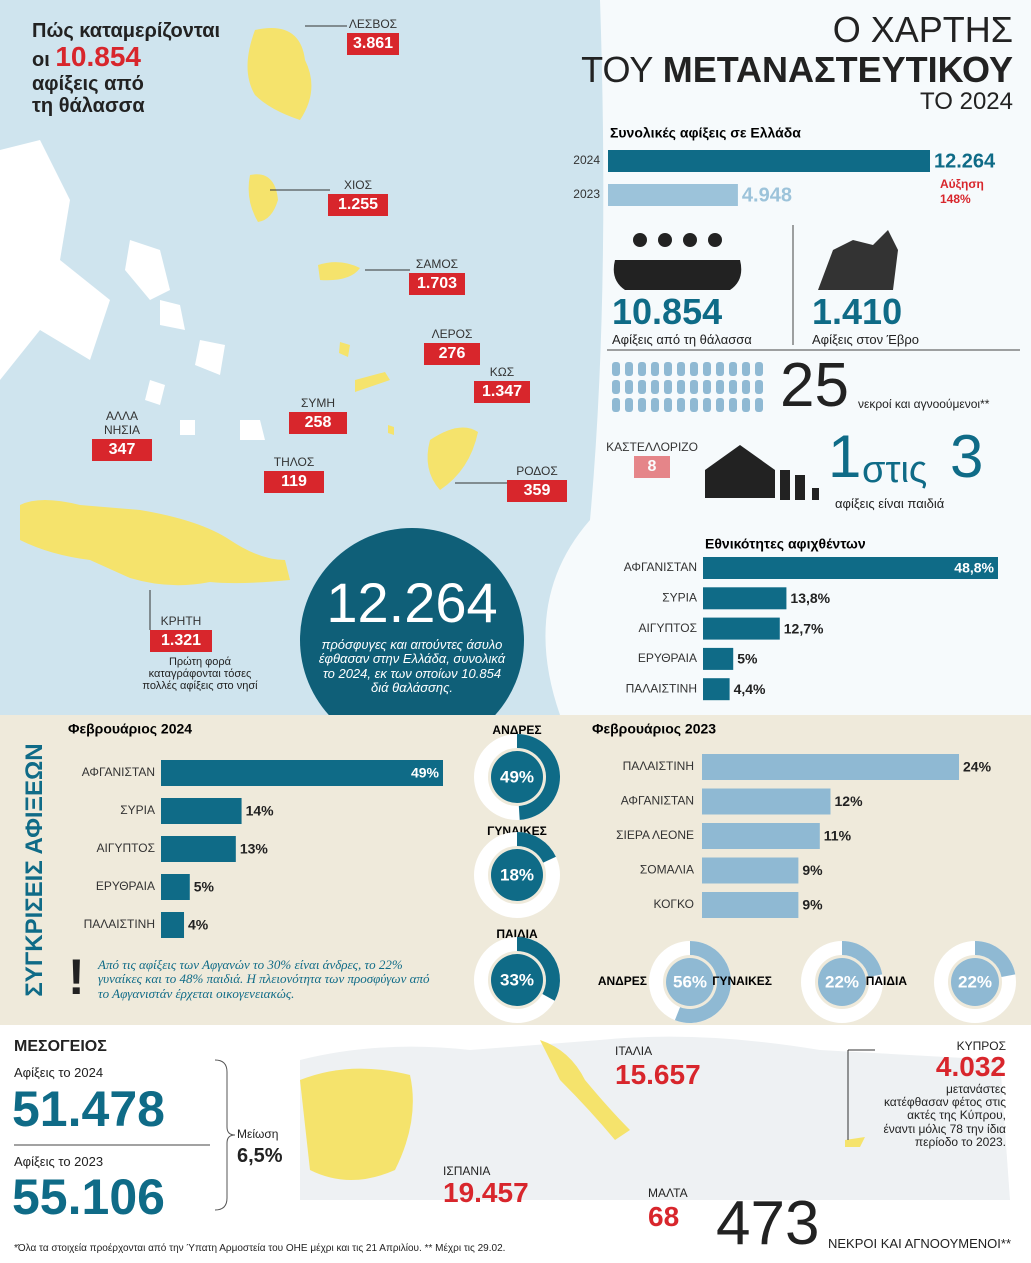 The image size is (1031, 1263). Describe the element at coordinates (98, 56) in the screenshot. I see `number: 10.854` at that location.